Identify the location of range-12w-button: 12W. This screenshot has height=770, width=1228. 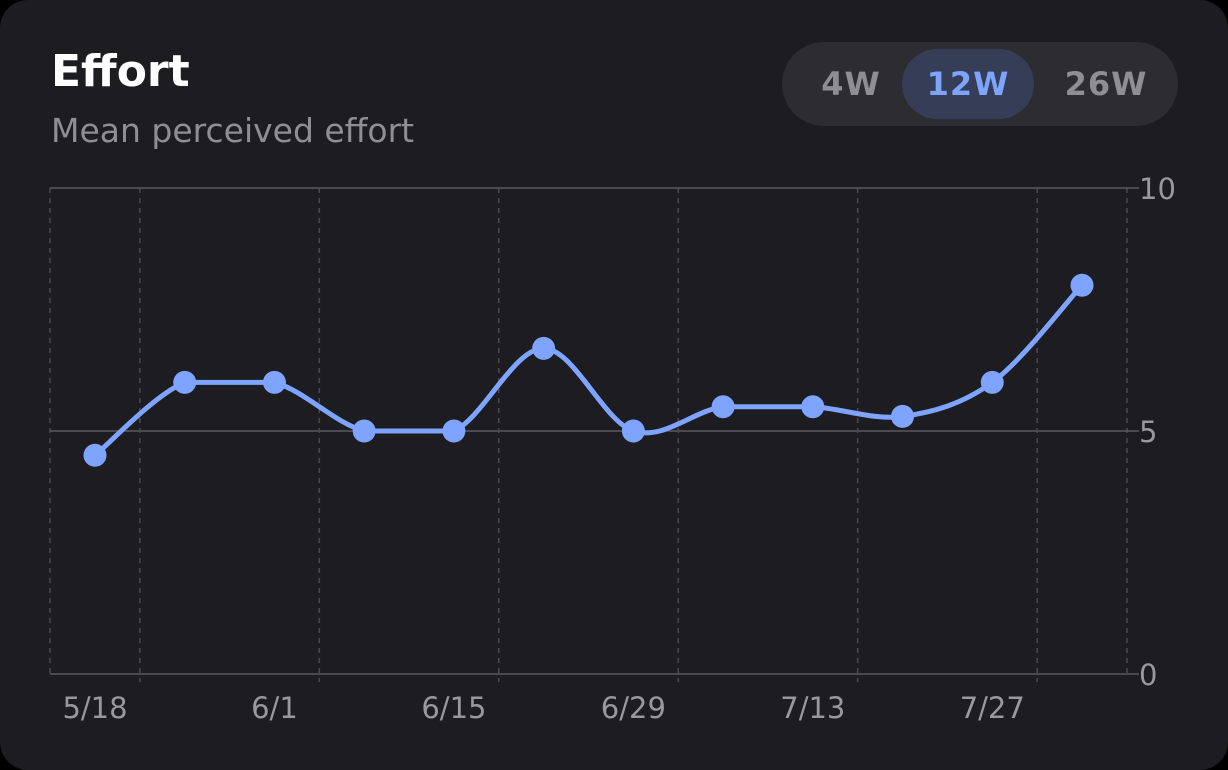
(968, 84).